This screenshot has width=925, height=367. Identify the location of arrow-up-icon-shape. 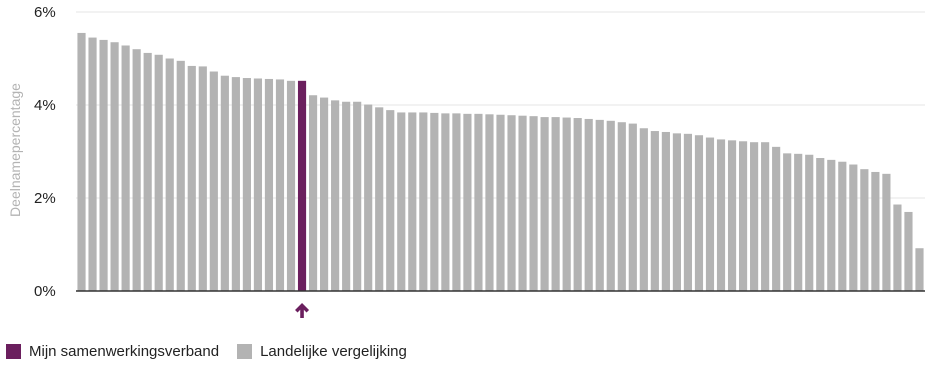
(302, 310).